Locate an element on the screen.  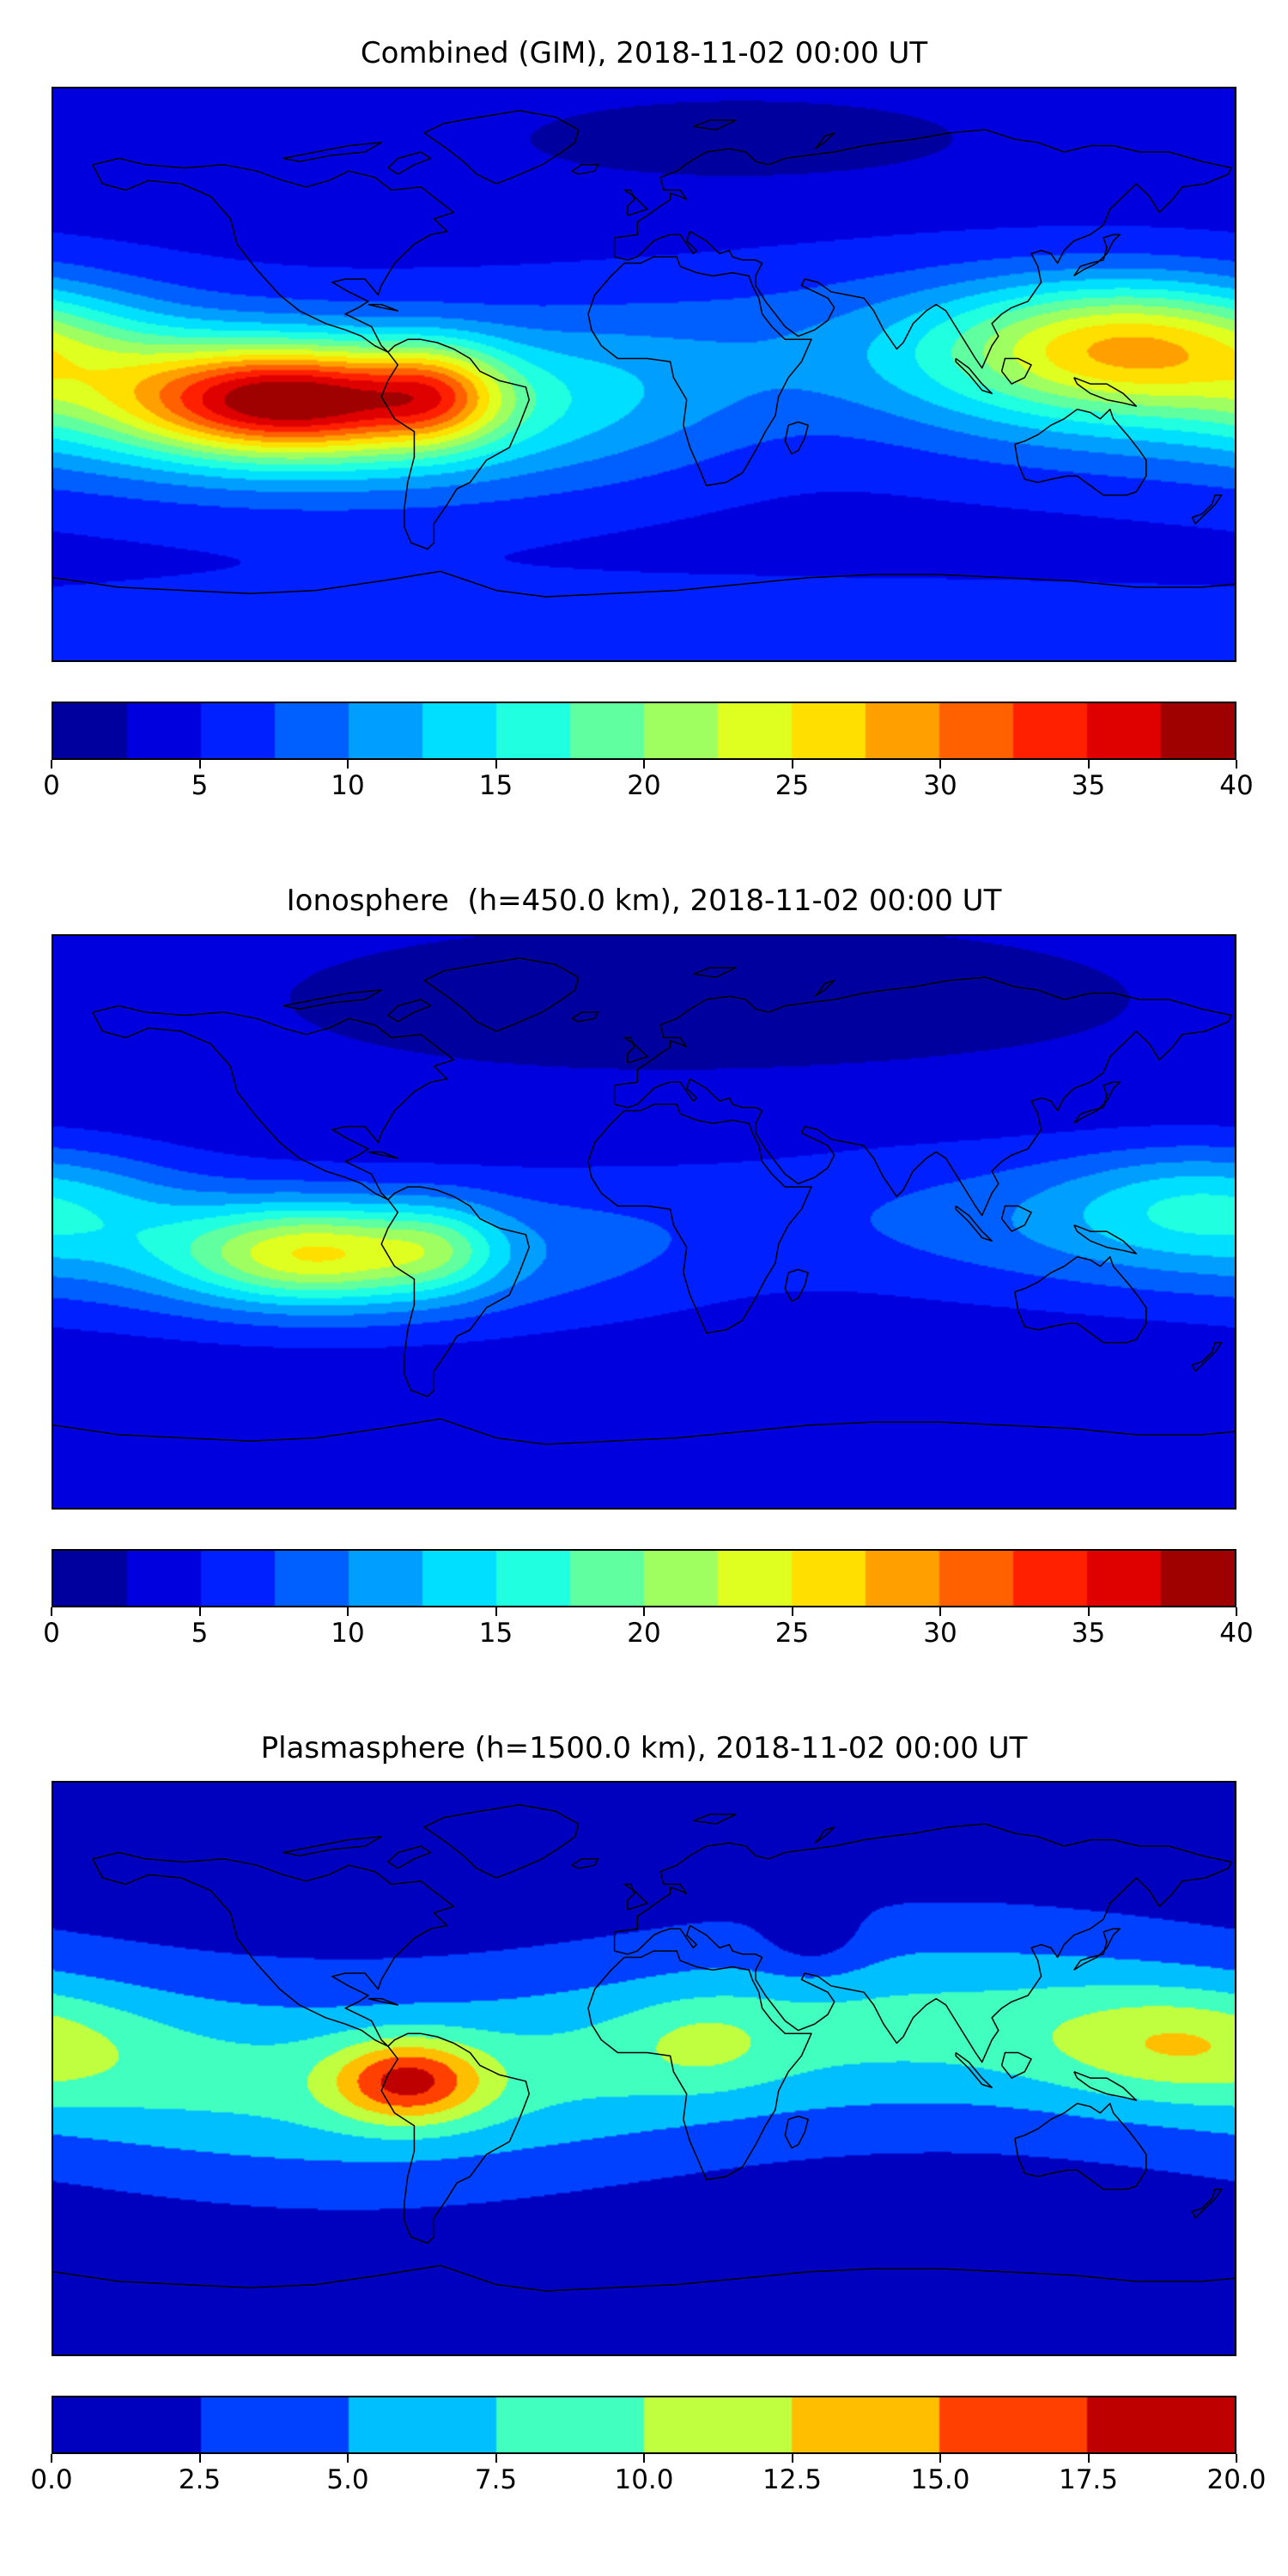
colorbar-tick-label: 20.0 is located at coordinates (1236, 2480).